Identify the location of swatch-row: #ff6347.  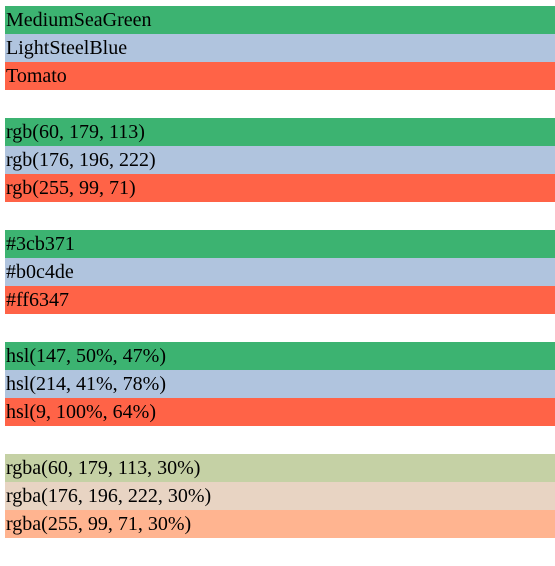
(280, 300).